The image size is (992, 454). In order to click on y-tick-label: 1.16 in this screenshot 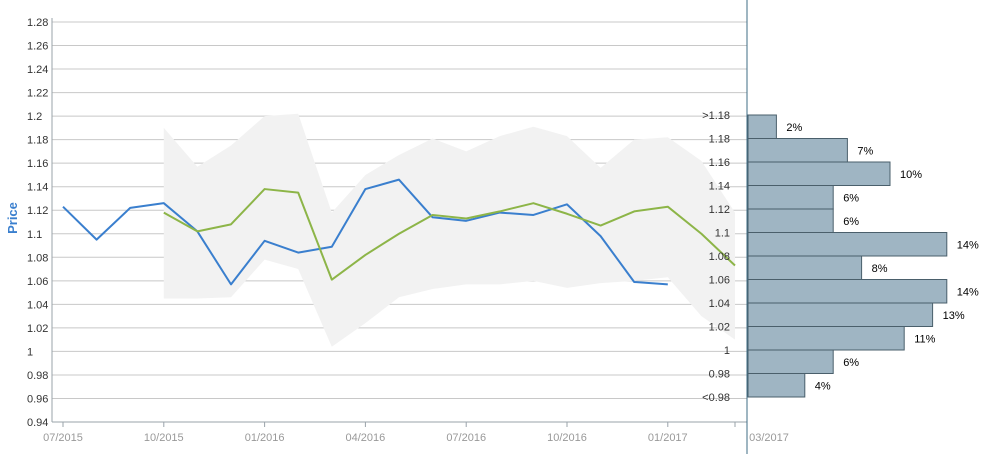, I will do `click(37, 164)`.